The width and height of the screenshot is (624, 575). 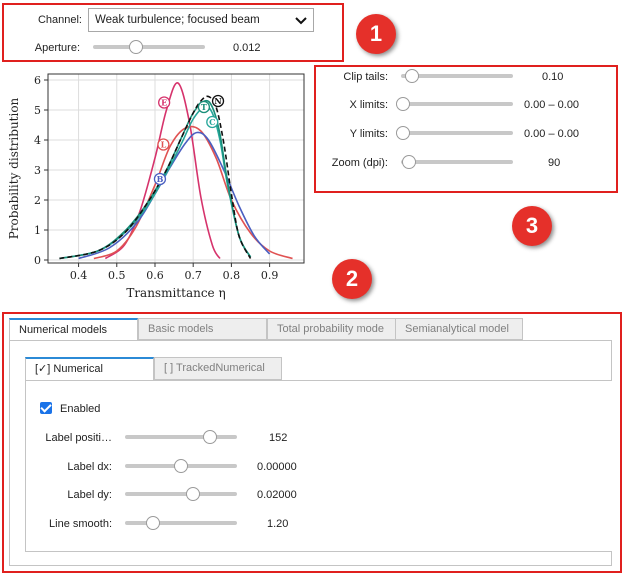 I want to click on channel-label: Channel:, so click(x=59, y=20).